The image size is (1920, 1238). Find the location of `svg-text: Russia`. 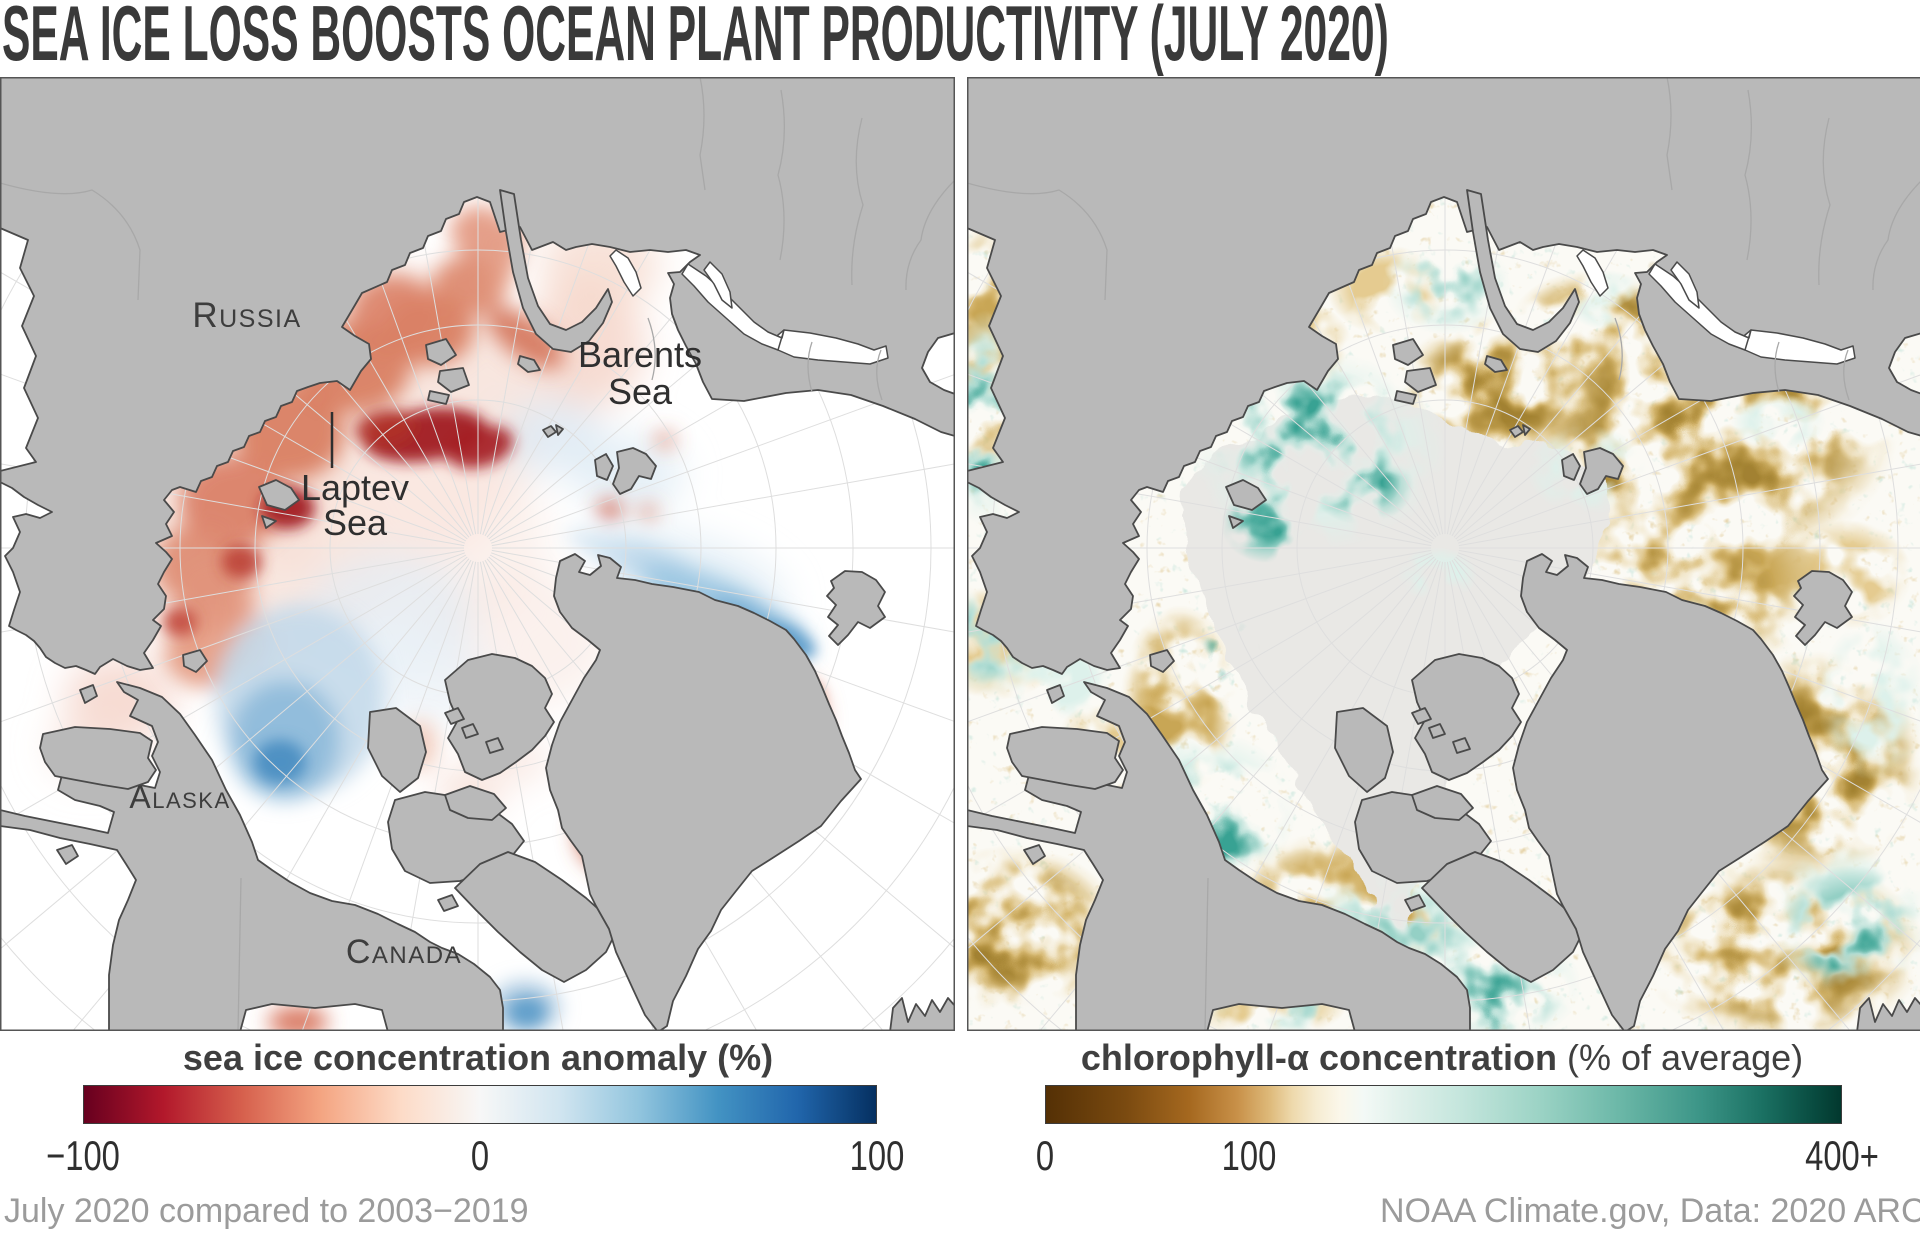

svg-text: Russia is located at coordinates (246, 315).